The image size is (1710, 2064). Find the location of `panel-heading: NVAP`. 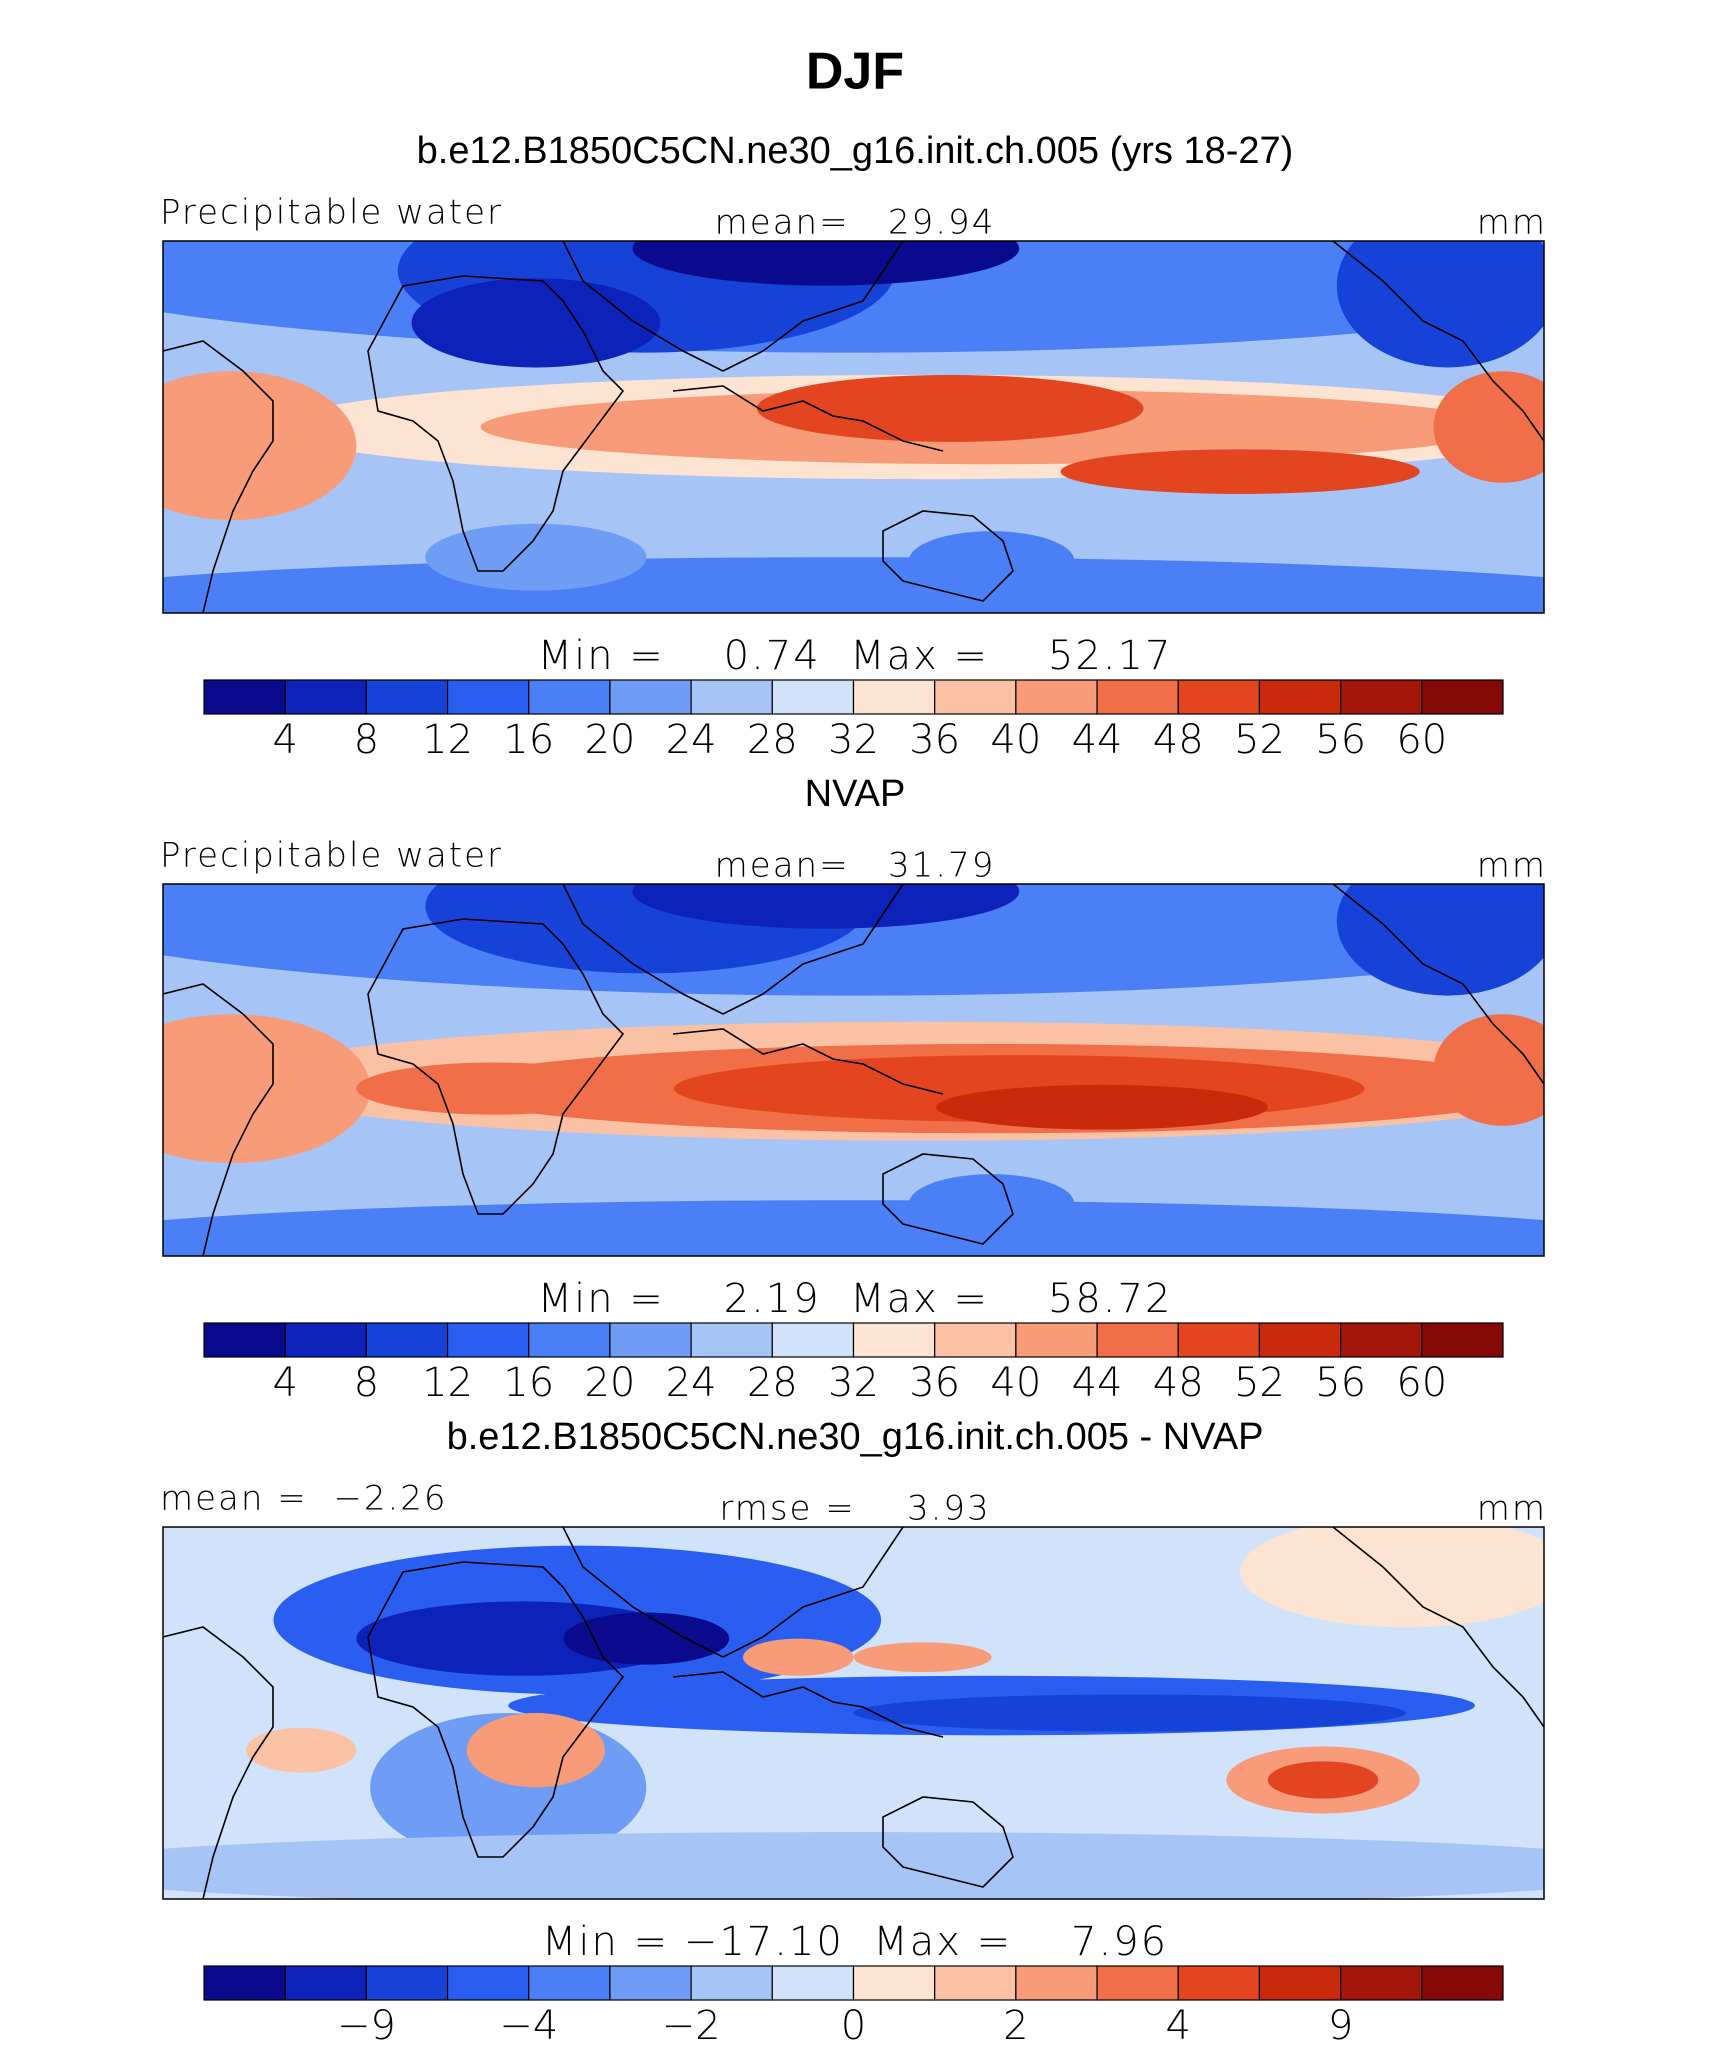

panel-heading: NVAP is located at coordinates (855, 794).